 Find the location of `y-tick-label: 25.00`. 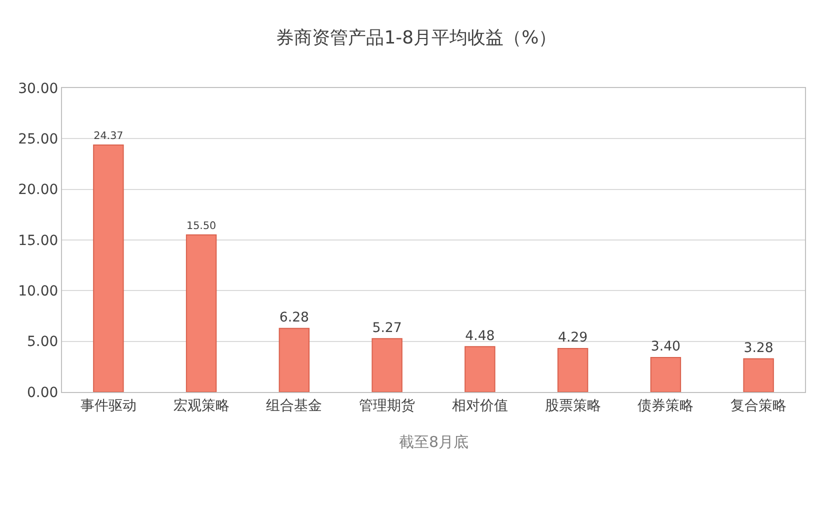

y-tick-label: 25.00 is located at coordinates (38, 140).